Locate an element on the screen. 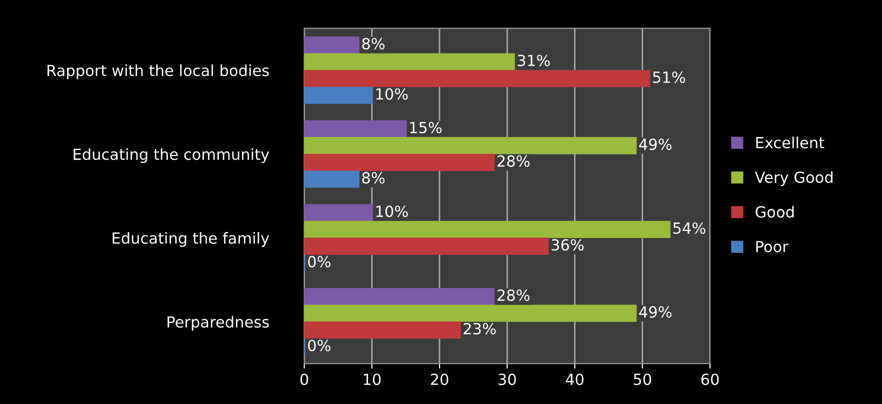  data-label: 51% is located at coordinates (669, 77).